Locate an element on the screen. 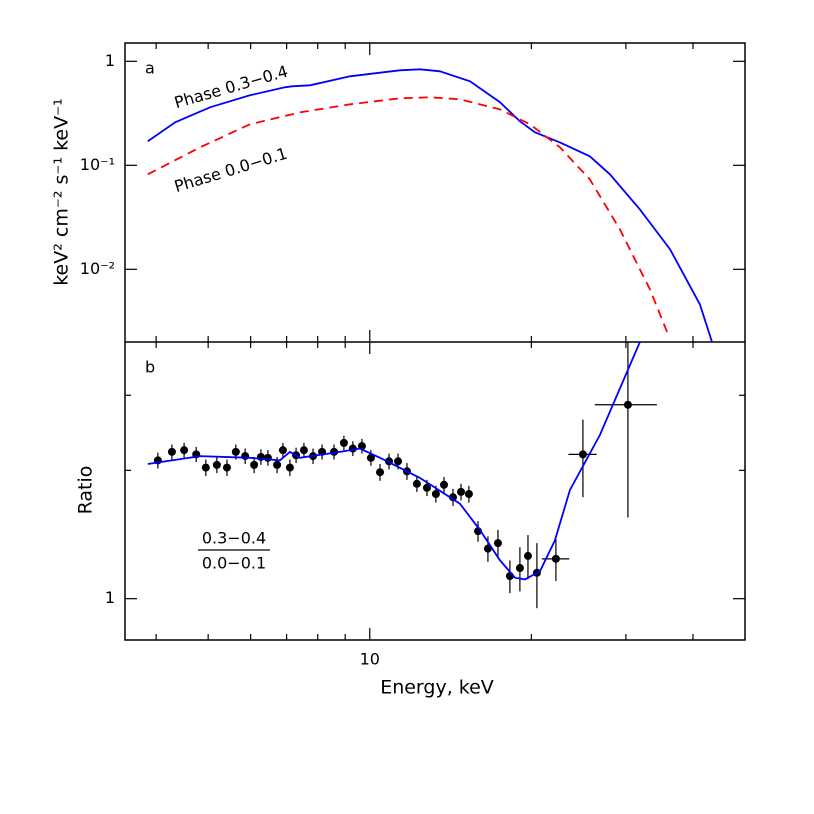 The width and height of the screenshot is (814, 814). y-tick-label: 10⁻¹ is located at coordinates (97, 164).